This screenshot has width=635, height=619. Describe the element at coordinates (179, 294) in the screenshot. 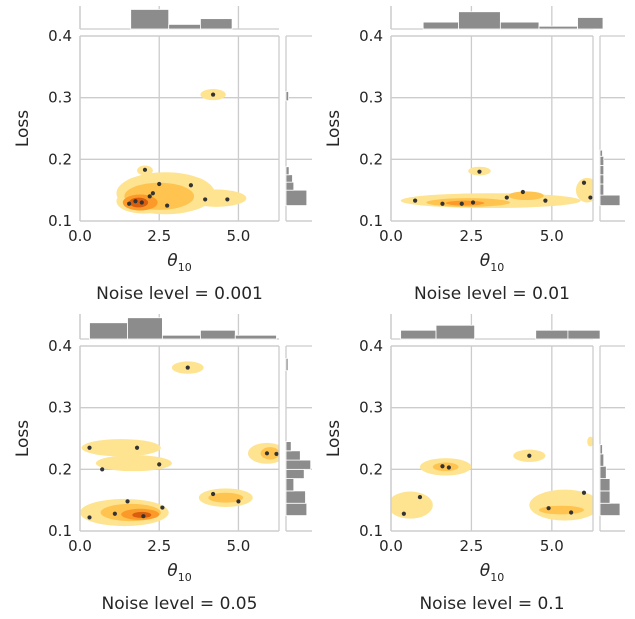

I see `subplot-title: Noise level = 0.001` at that location.